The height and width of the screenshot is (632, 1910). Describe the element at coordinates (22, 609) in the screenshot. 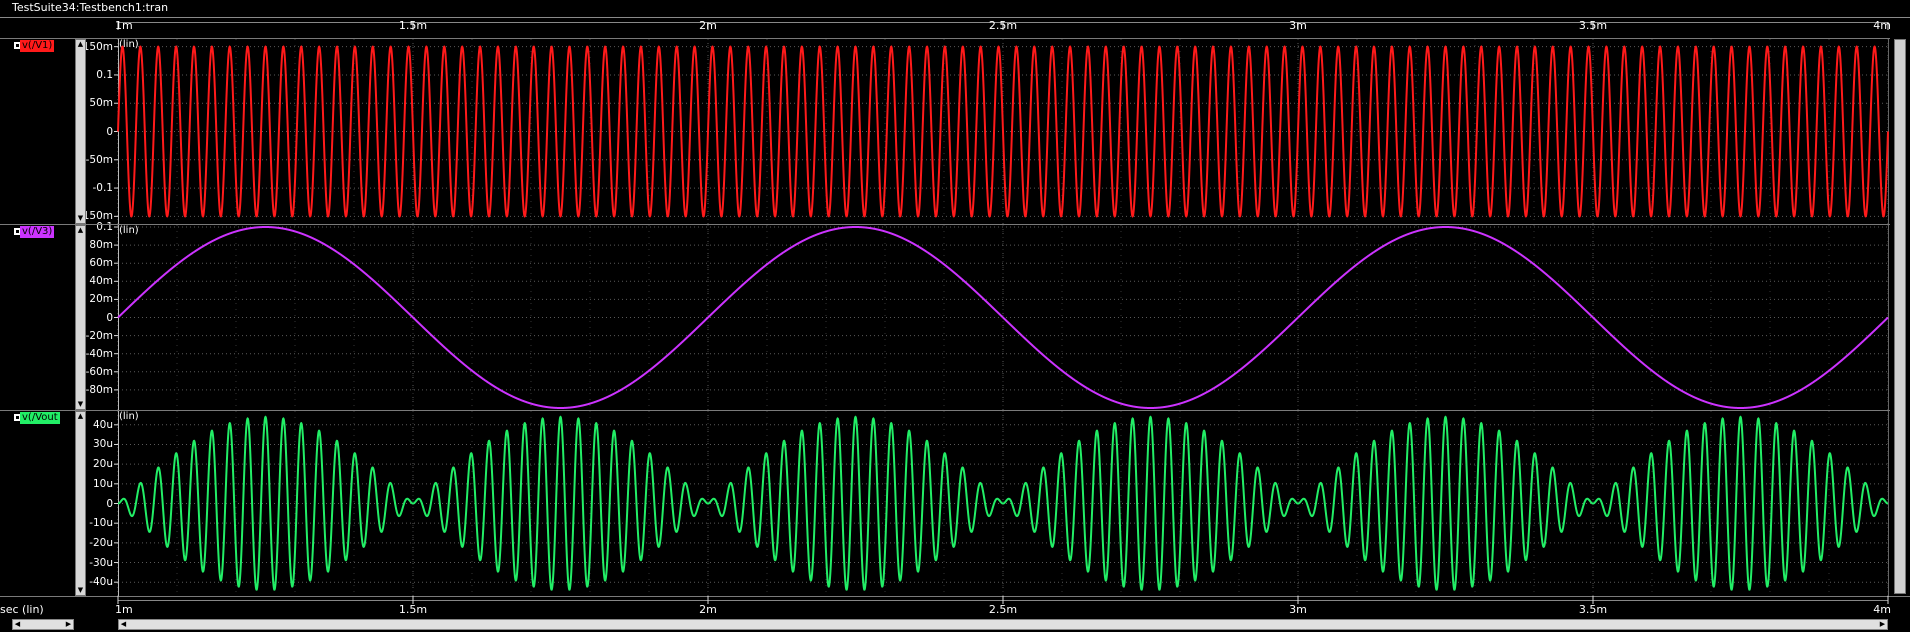

I see `x-axis-unit-label: sec (lin)` at that location.